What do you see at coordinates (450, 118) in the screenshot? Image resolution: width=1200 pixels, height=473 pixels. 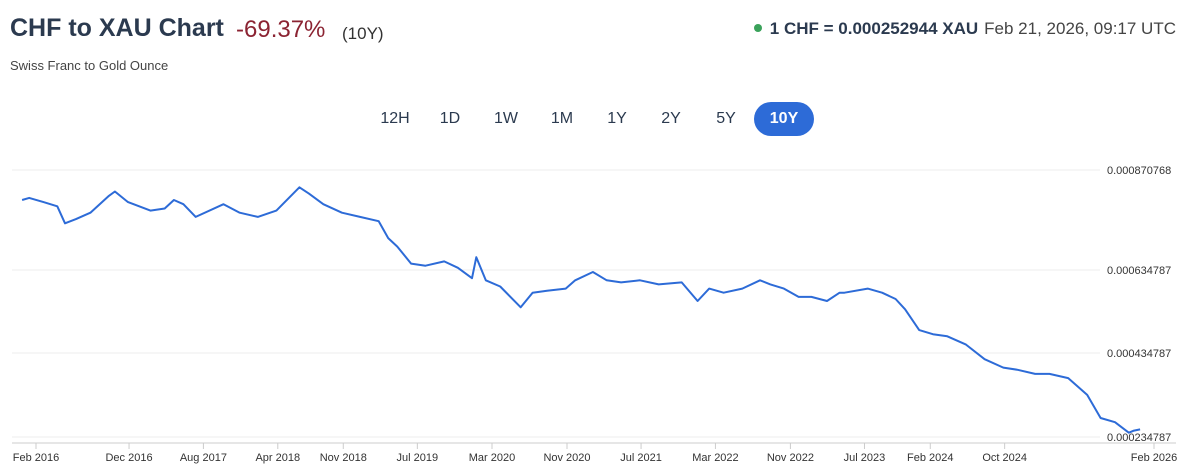 I see `tab-1d: 1D` at bounding box center [450, 118].